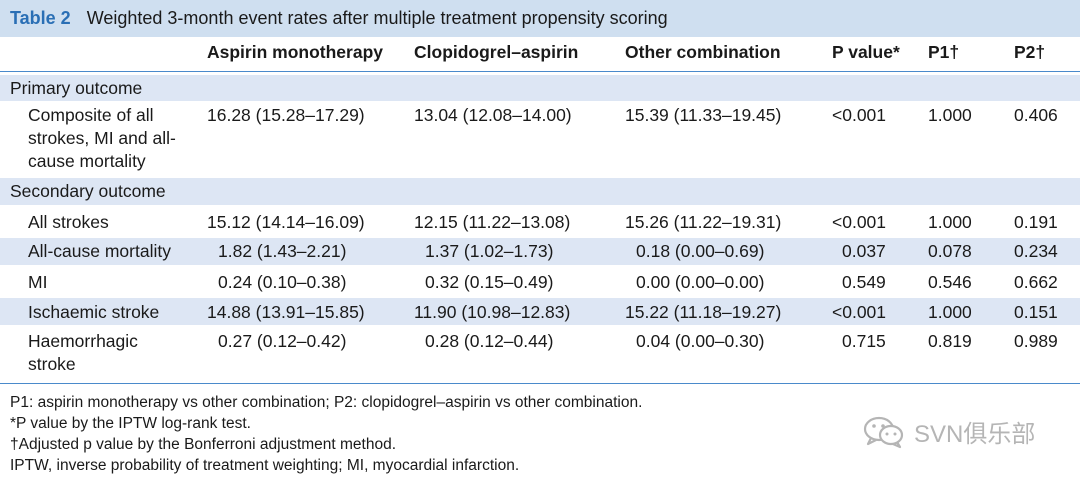 This screenshot has height=477, width=1080. Describe the element at coordinates (700, 341) in the screenshot. I see `table-cell: 0.04 (0.00–0.30)` at that location.